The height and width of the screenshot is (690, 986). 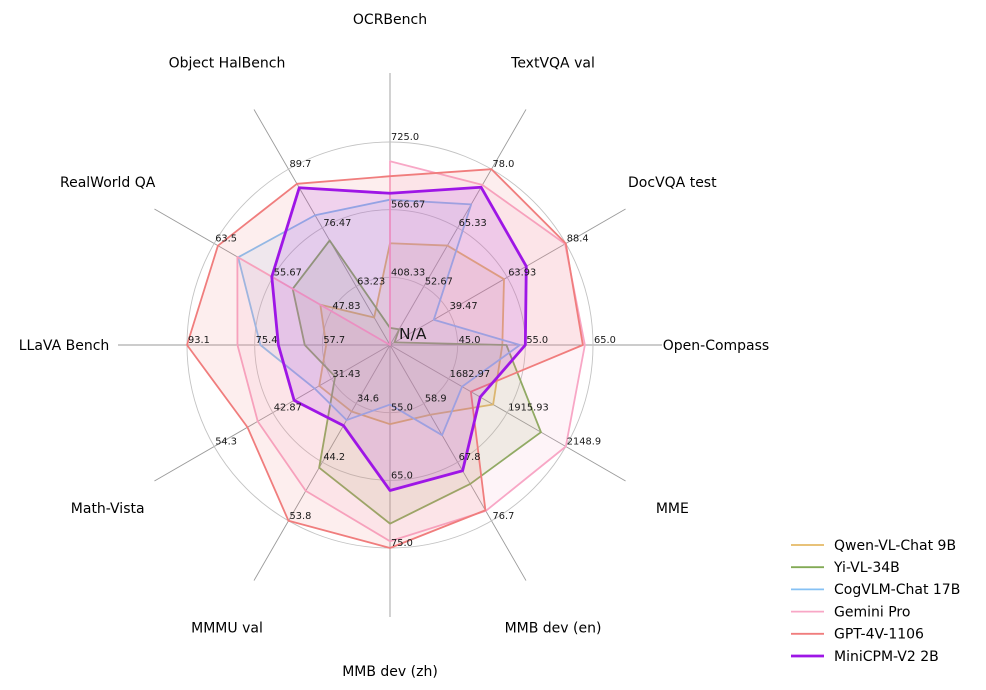 I want to click on radar-tick-label: 75.0, so click(x=402, y=543).